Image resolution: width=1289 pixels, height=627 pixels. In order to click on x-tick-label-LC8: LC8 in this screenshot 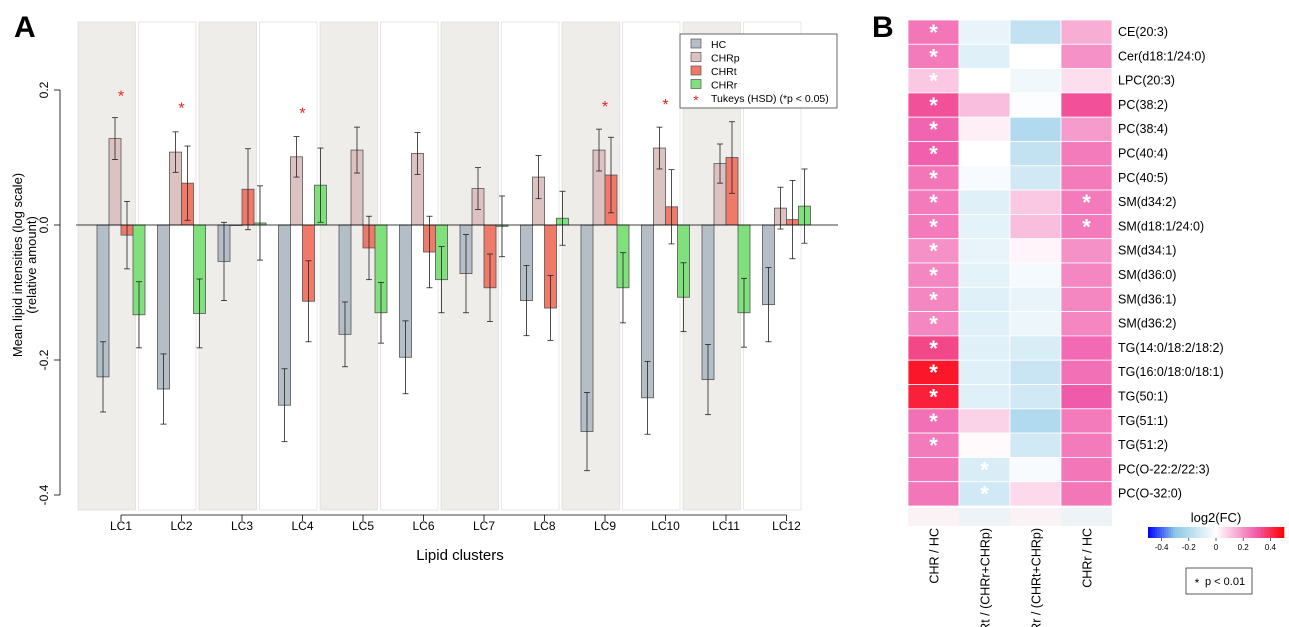, I will do `click(544, 526)`.